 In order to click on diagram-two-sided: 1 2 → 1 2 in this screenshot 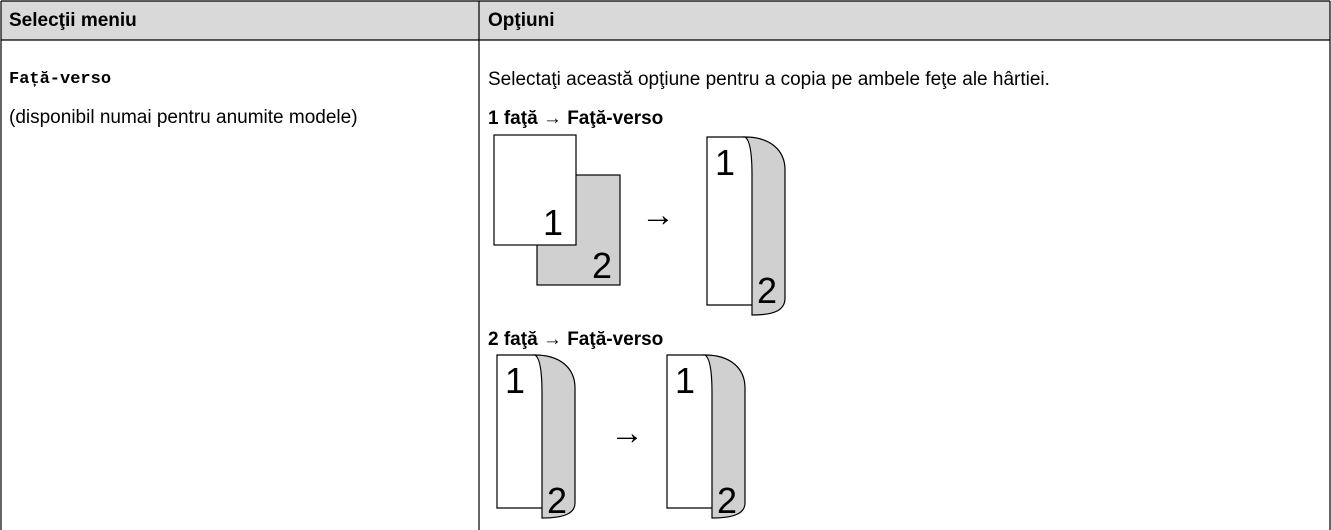, I will do `click(621, 437)`.